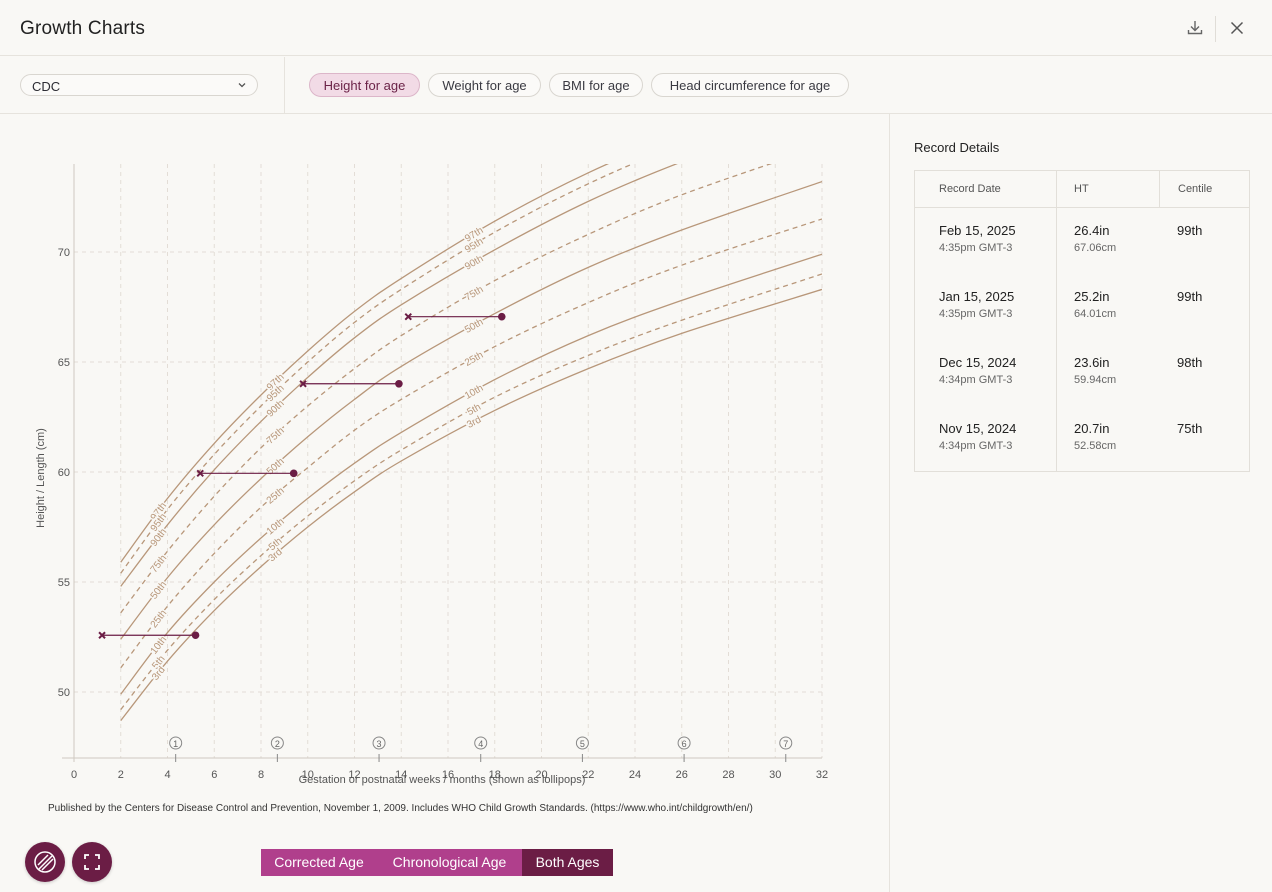 The width and height of the screenshot is (1272, 892). What do you see at coordinates (588, 775) in the screenshot?
I see `x-tick-label: 22` at bounding box center [588, 775].